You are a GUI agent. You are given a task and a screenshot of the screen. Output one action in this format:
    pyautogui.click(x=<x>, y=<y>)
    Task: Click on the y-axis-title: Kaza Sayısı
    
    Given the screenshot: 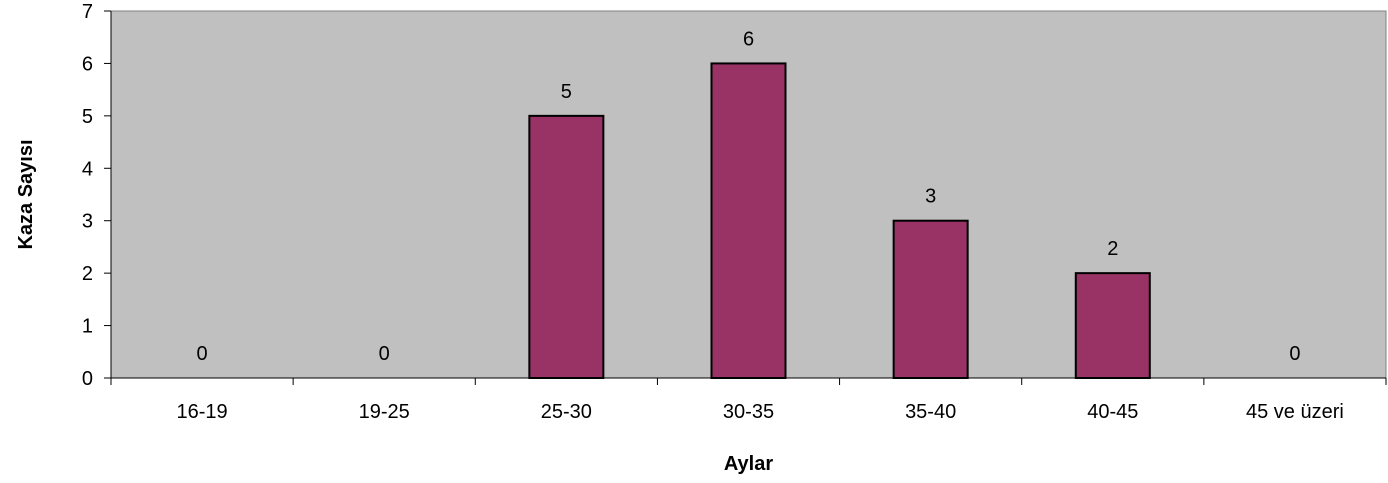 What is the action you would take?
    pyautogui.click(x=26, y=194)
    